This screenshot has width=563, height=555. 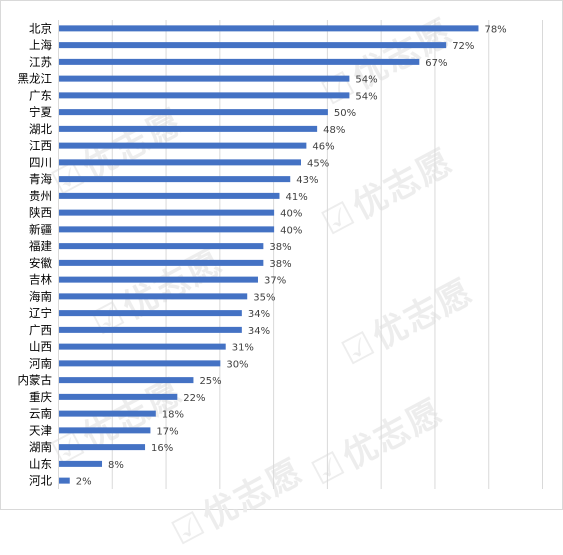 I want to click on category-label: 重庆, so click(x=40, y=397).